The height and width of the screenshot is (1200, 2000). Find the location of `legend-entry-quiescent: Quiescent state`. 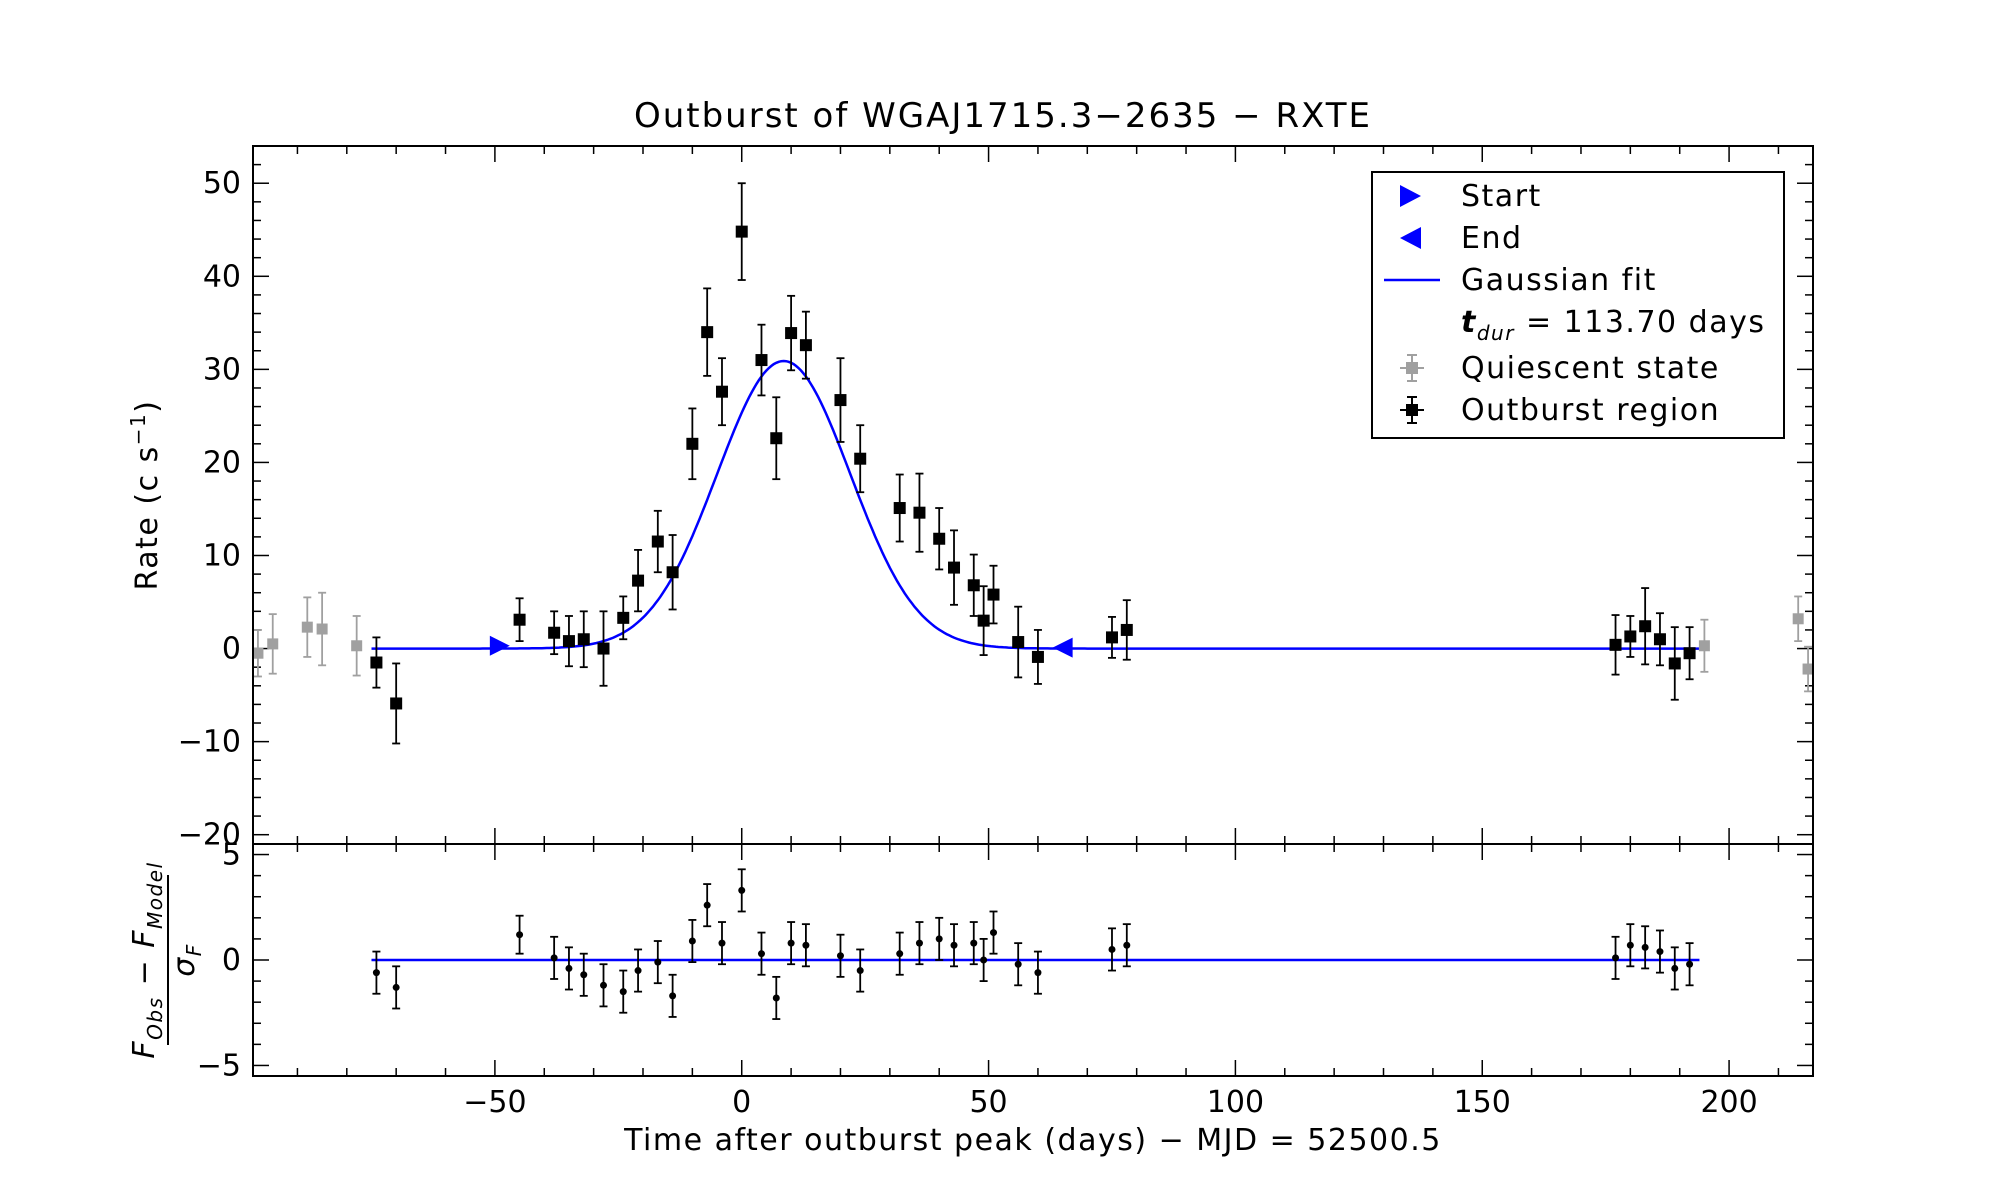

legend-entry-quiescent: Quiescent state is located at coordinates (1559, 368).